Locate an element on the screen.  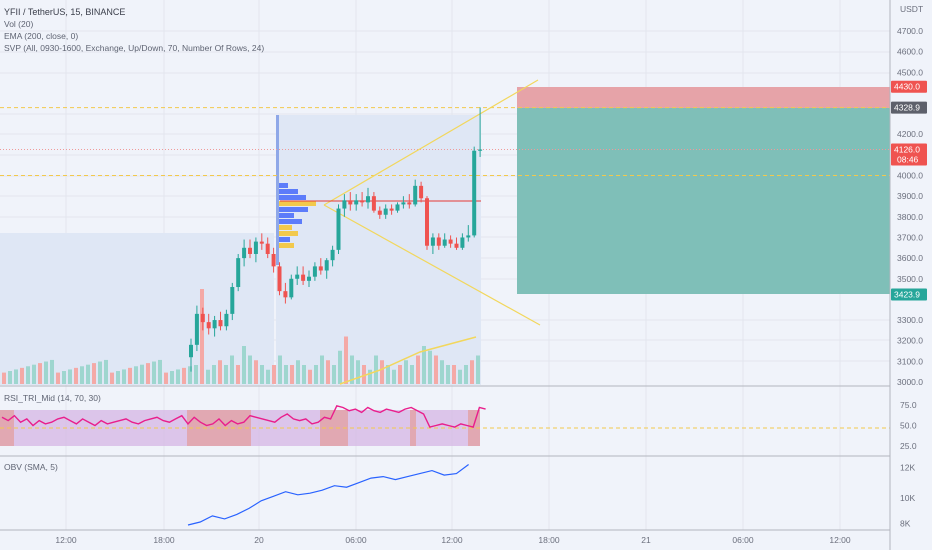
price-tick-label: 4000.0 is located at coordinates (910, 176).